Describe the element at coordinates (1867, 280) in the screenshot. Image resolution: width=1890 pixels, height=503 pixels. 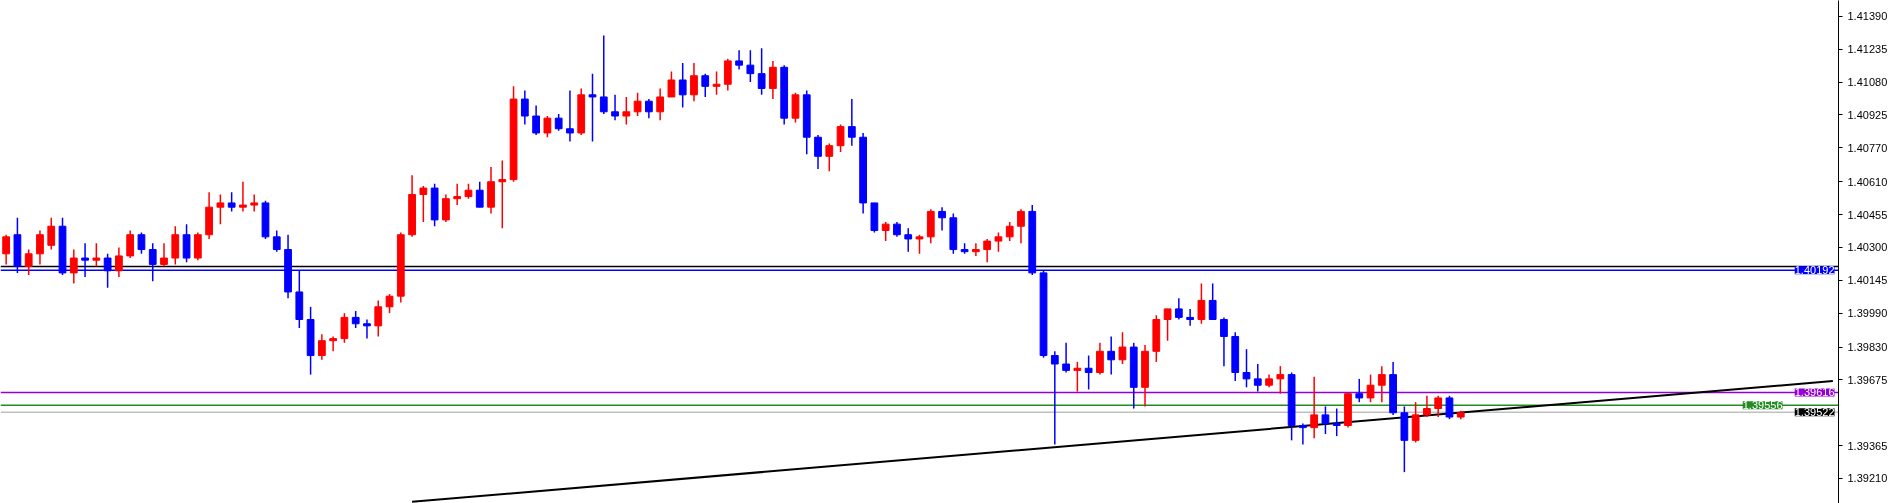
I see `y-tick-label: 1.40145` at that location.